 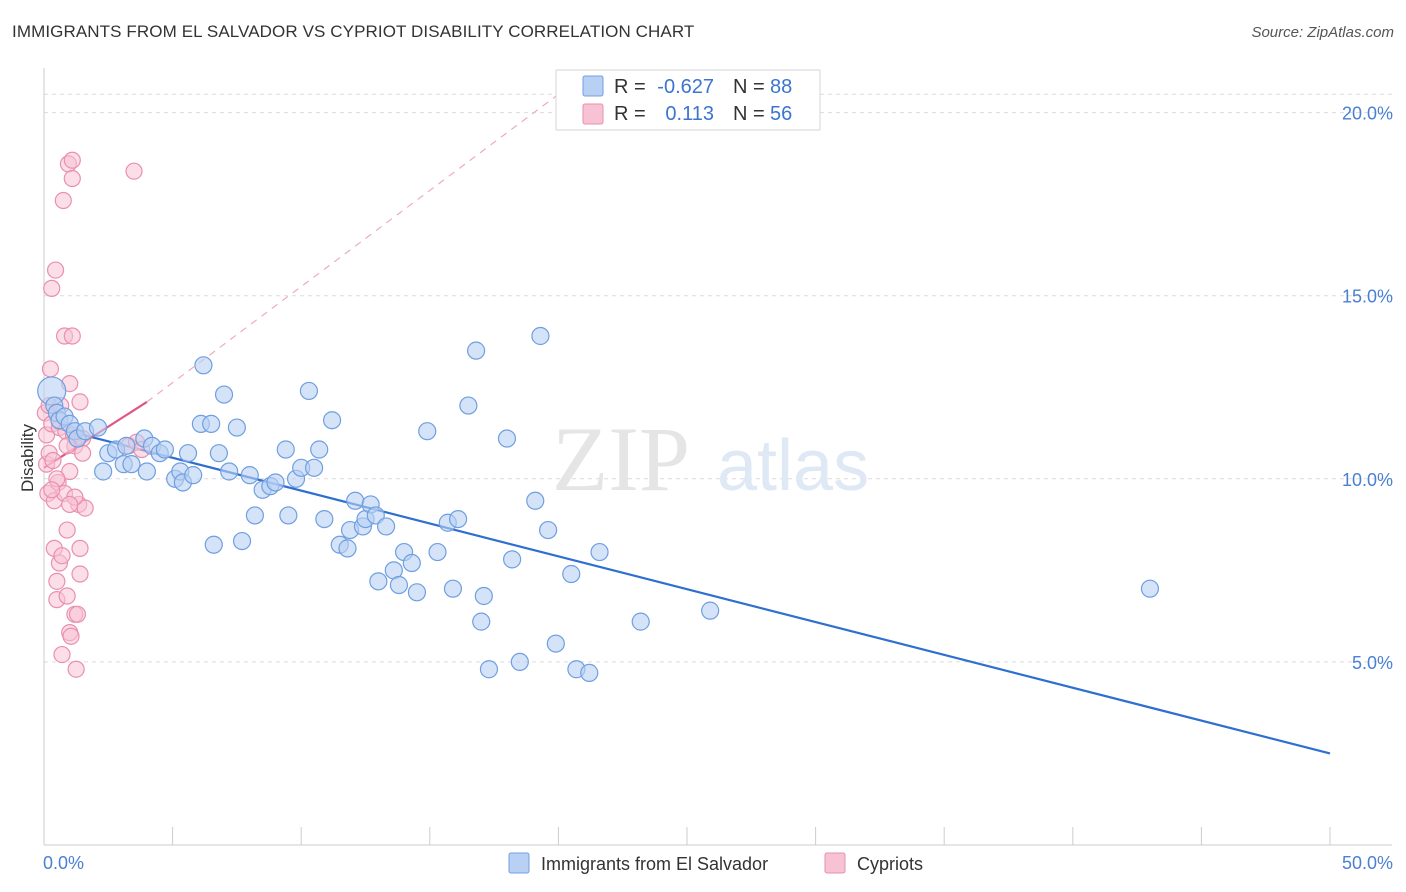 What do you see at coordinates (593, 86) in the screenshot?
I see `legend-top-blue-swatch` at bounding box center [593, 86].